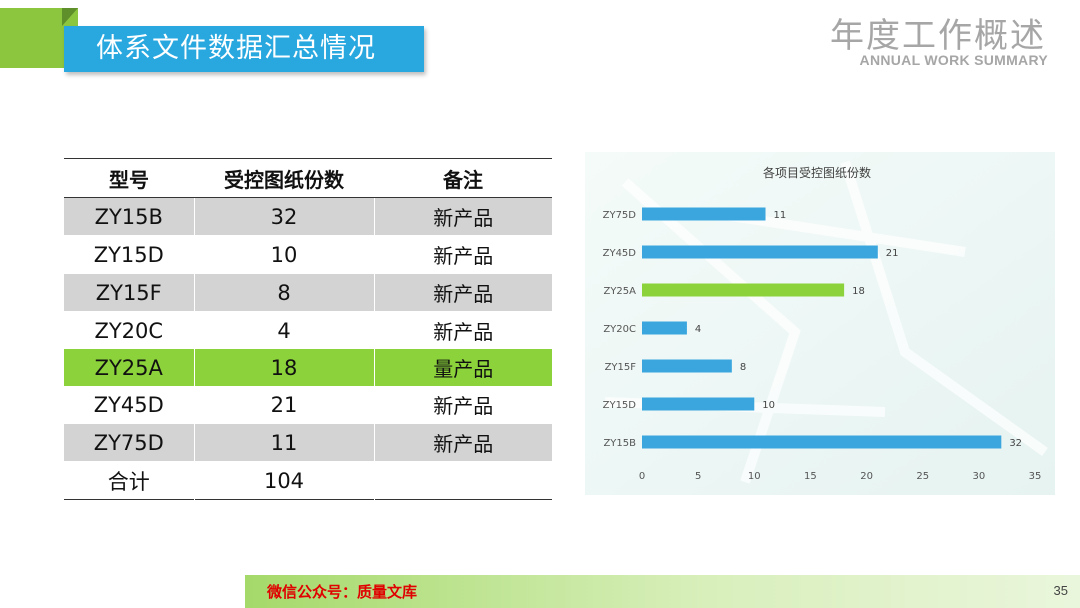 The height and width of the screenshot is (608, 1080). I want to click on x-tick-label: 15, so click(810, 476).